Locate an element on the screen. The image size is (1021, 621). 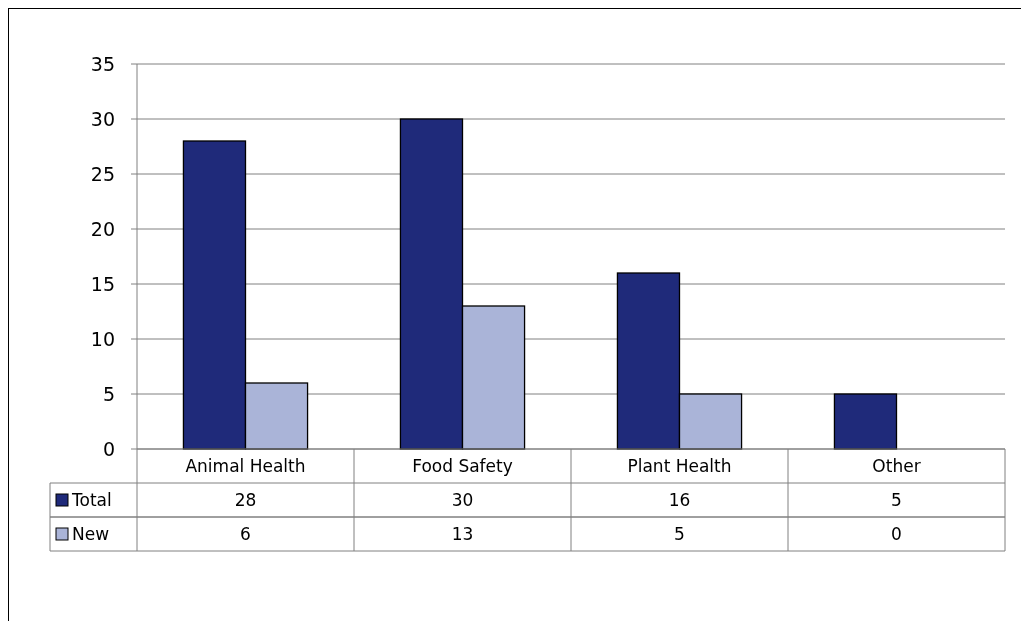
x-tick-label: Animal Health is located at coordinates (245, 465).